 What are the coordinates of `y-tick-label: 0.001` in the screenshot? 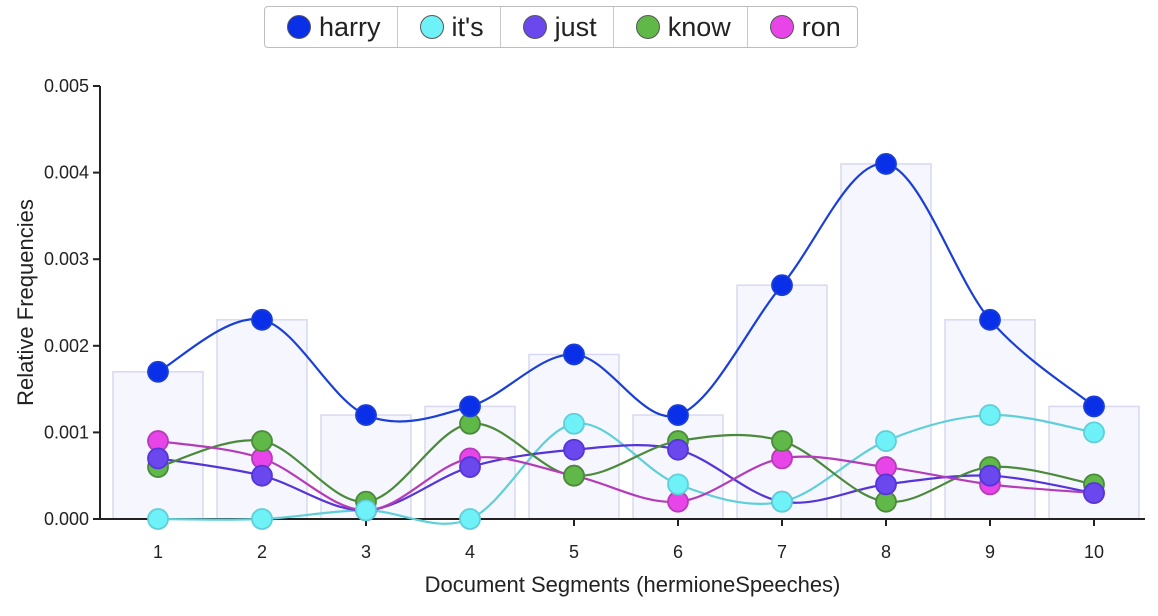 It's located at (66, 432).